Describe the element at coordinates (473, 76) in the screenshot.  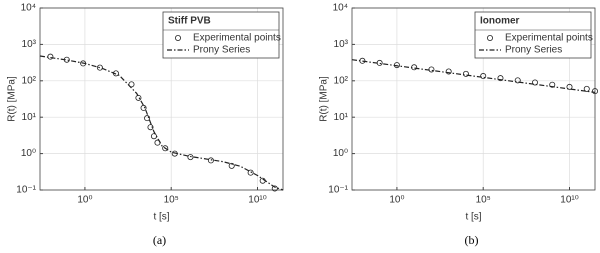
I see `series-line` at that location.